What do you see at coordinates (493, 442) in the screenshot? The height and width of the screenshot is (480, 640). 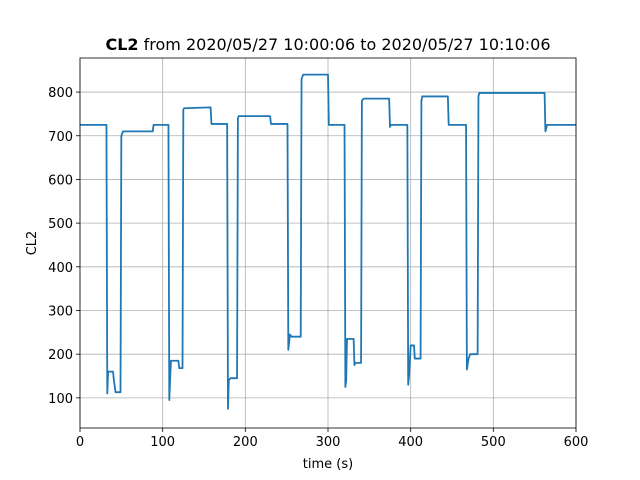 I see `x-tick-label: 500` at bounding box center [493, 442].